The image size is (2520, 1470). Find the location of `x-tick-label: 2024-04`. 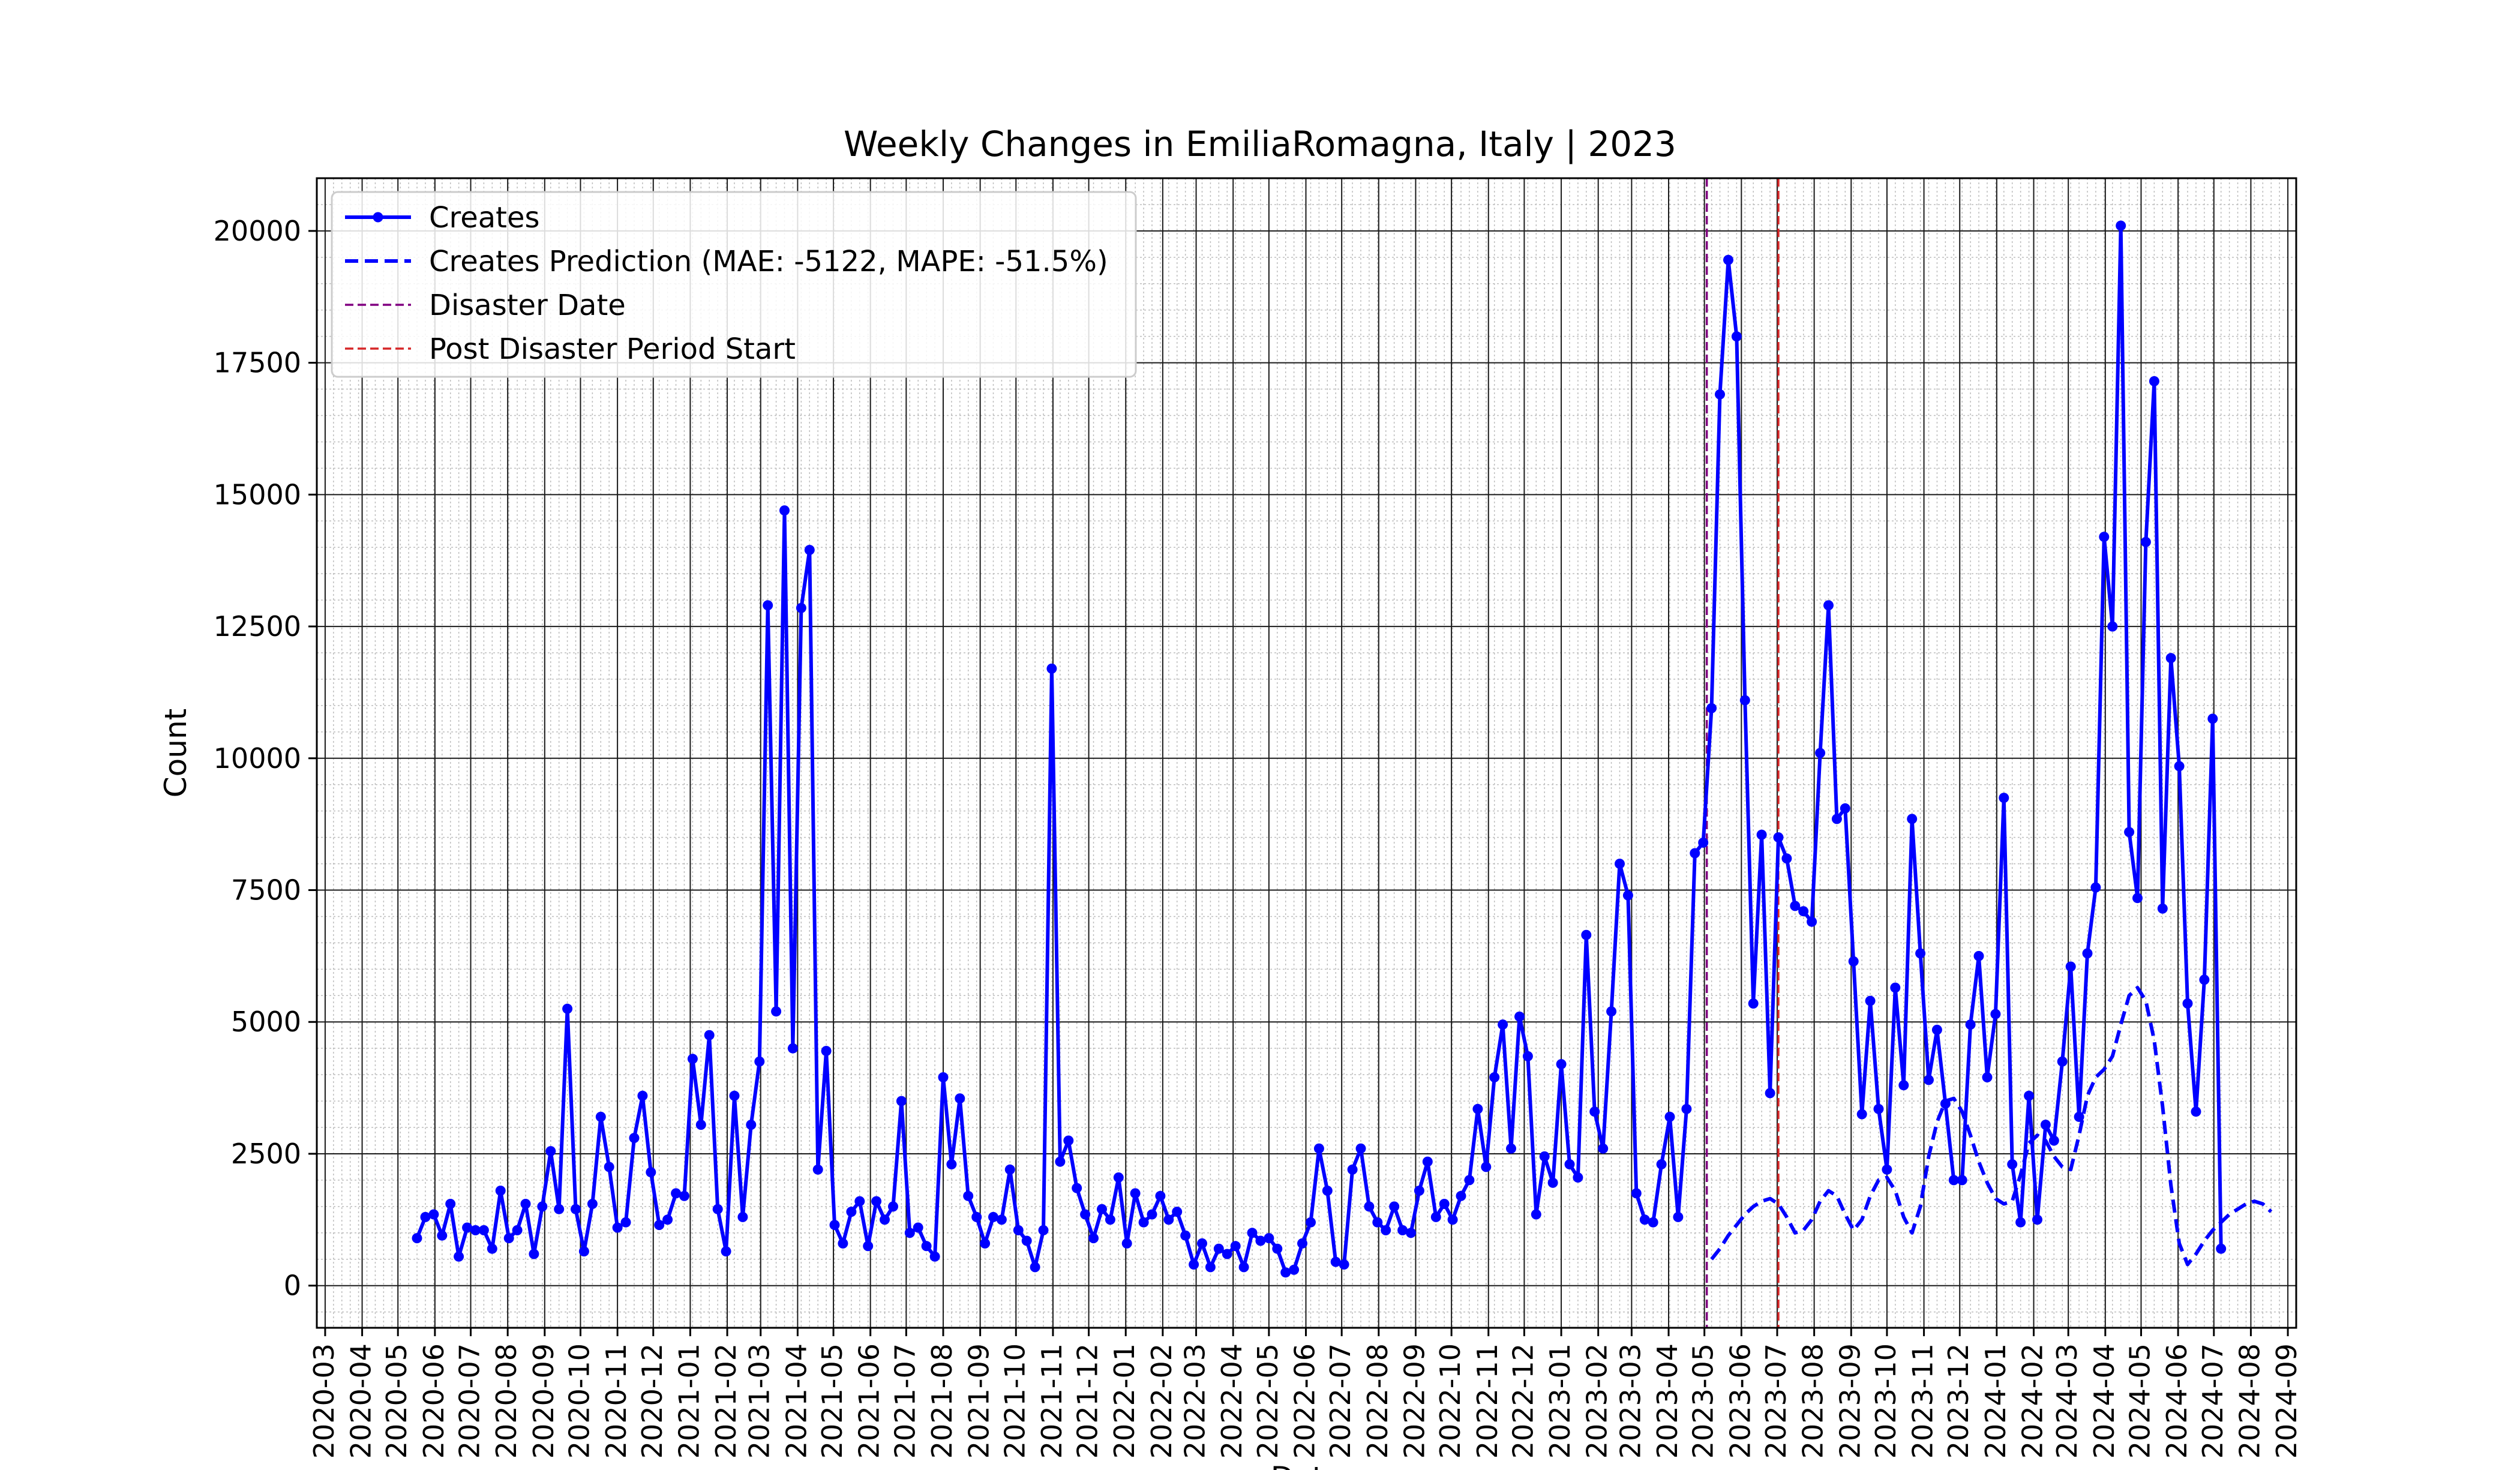

x-tick-label: 2024-04 is located at coordinates (2104, 1401).